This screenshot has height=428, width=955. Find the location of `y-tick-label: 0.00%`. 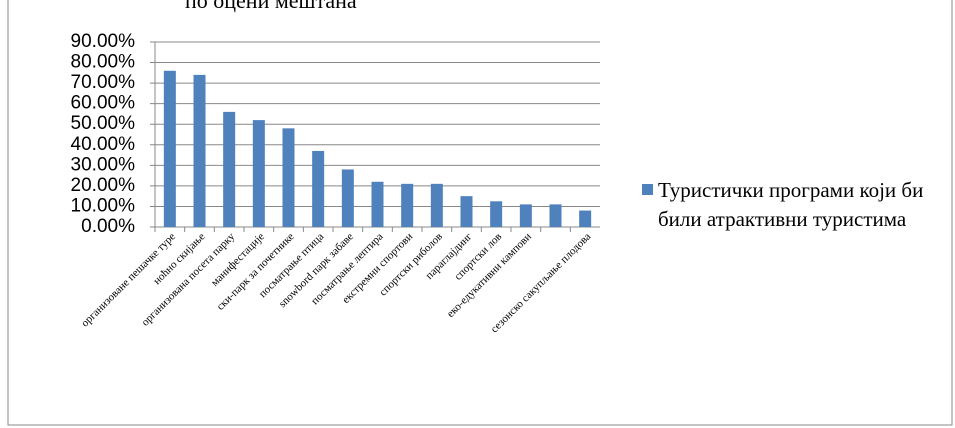

y-tick-label: 0.00% is located at coordinates (108, 226).